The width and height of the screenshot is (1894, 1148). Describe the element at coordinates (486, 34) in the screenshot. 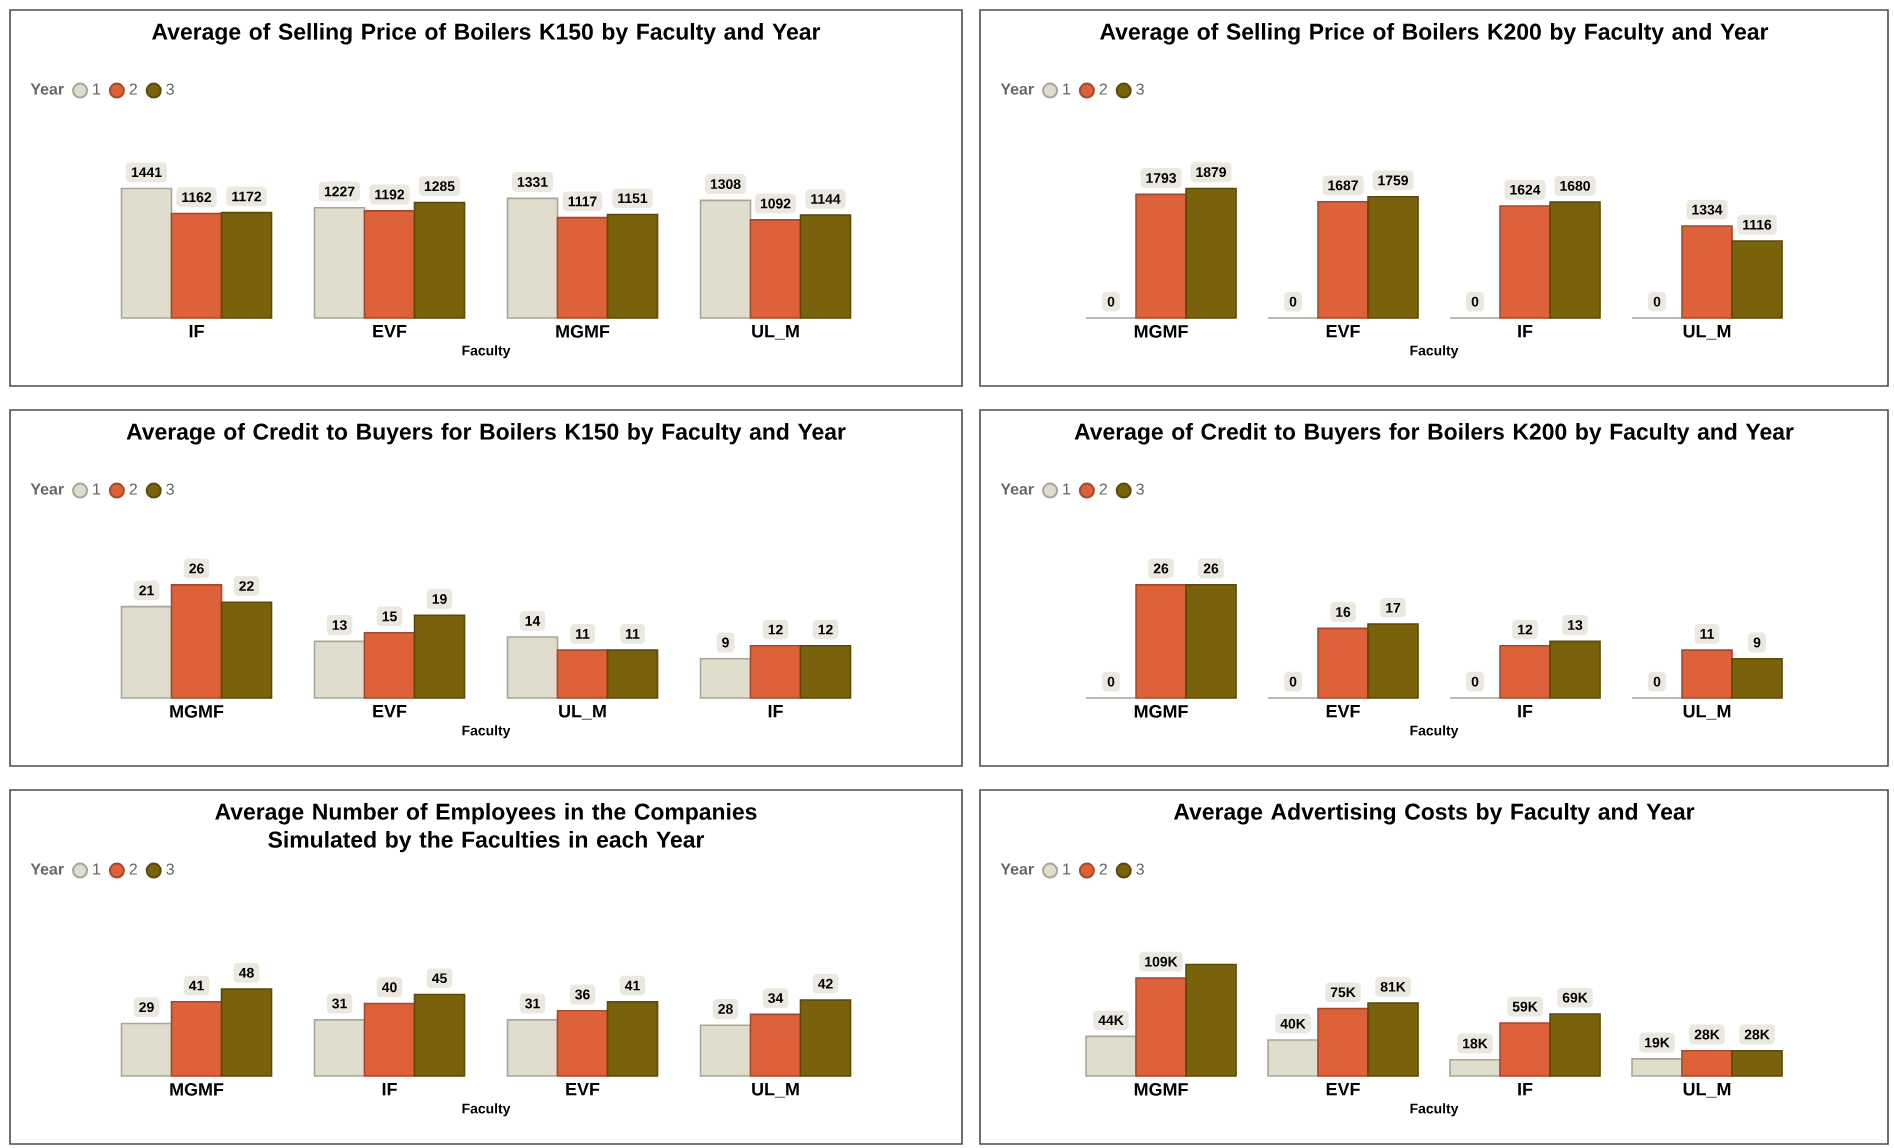

I see `chart-title: Average of Selling Price of Boilers K150 by Faculty and Year` at that location.